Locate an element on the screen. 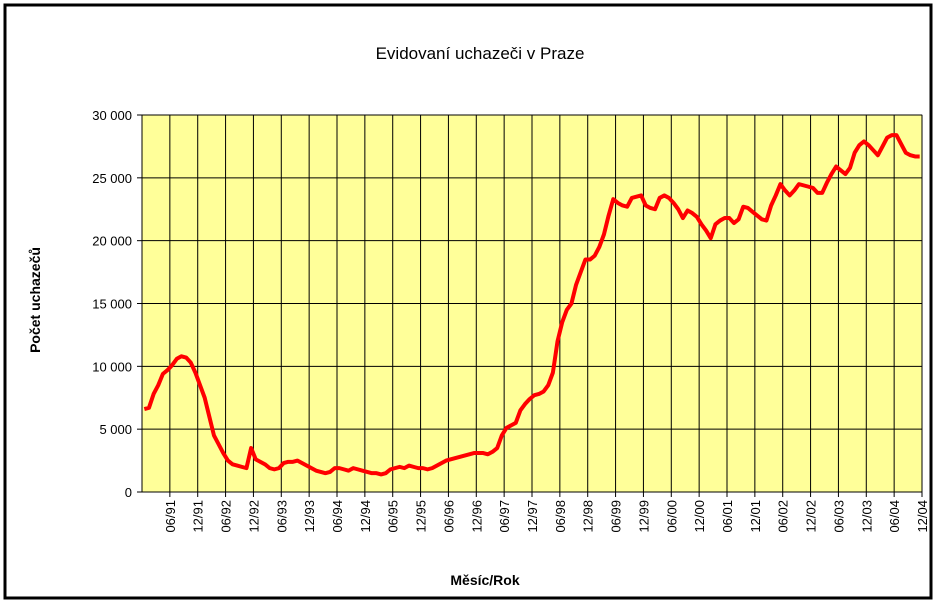 The width and height of the screenshot is (935, 602). x-tick-label: 06/04 is located at coordinates (894, 516).